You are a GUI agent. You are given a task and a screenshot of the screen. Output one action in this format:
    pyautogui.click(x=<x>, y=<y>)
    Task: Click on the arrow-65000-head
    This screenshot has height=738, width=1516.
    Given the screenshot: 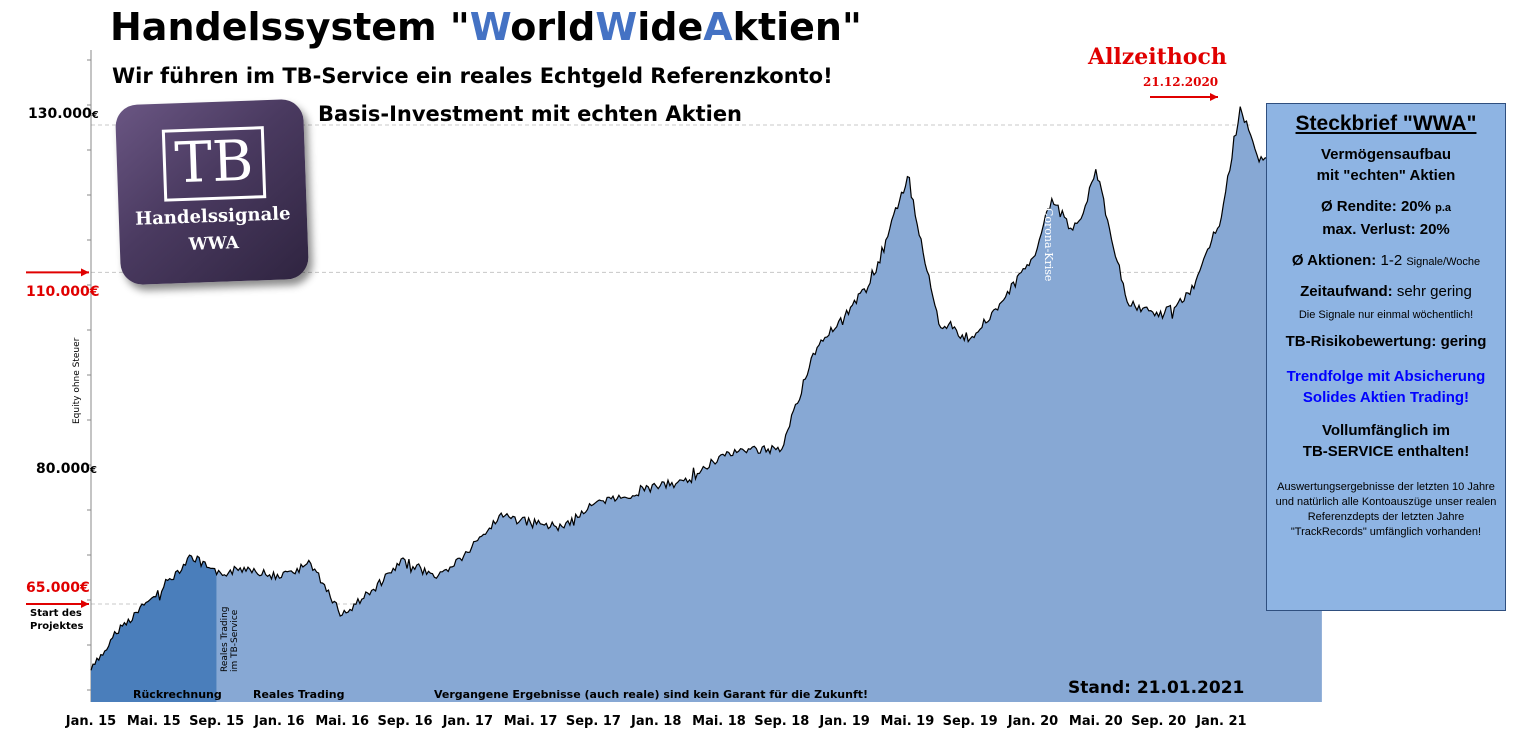 What is the action you would take?
    pyautogui.click(x=85, y=604)
    